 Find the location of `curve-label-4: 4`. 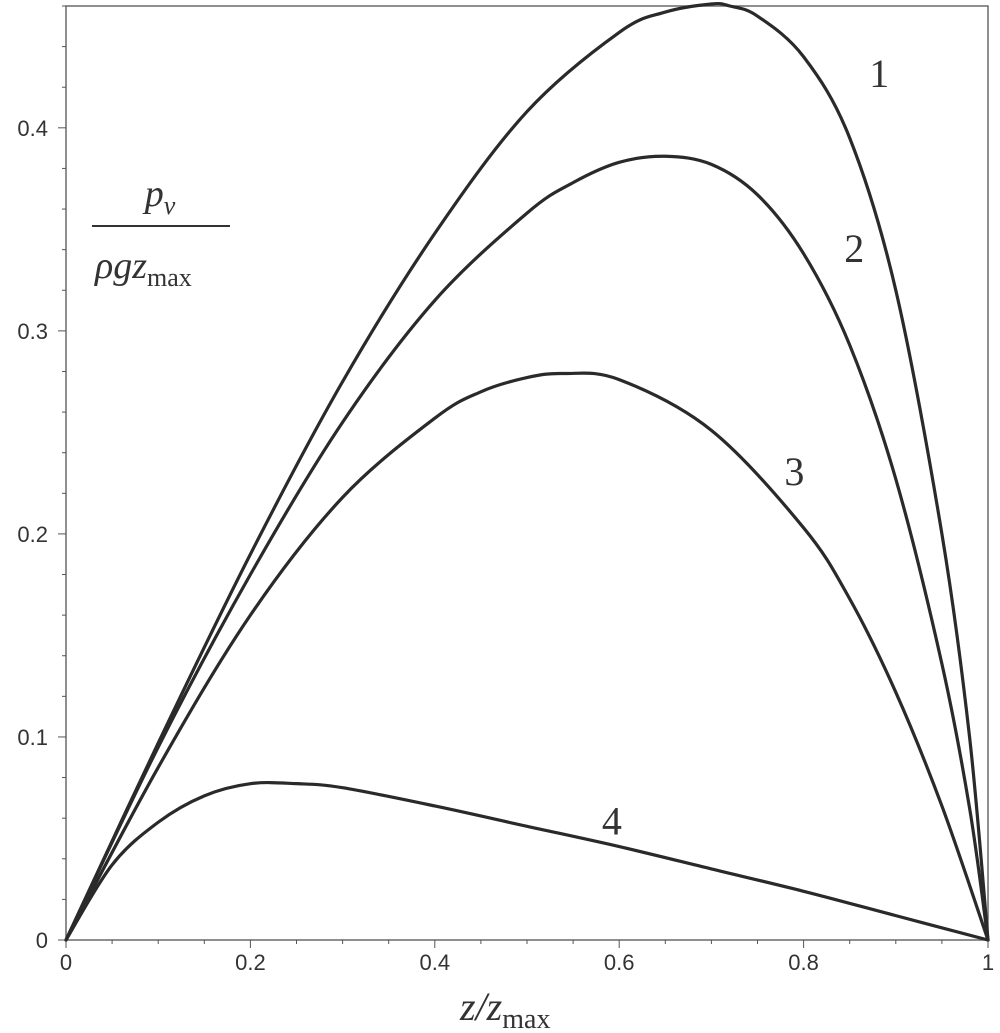

curve-label-4: 4 is located at coordinates (612, 820).